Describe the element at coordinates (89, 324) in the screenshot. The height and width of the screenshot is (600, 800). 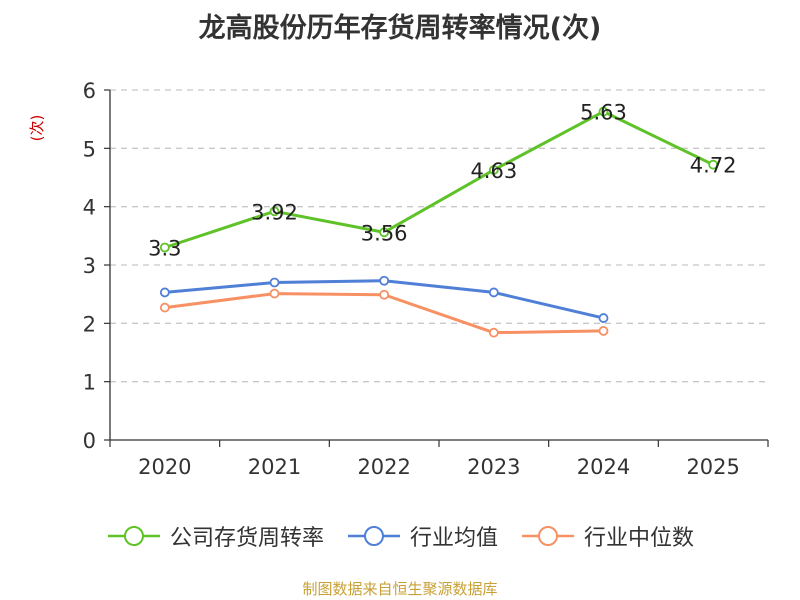
I see `y-tick-label: 2` at that location.